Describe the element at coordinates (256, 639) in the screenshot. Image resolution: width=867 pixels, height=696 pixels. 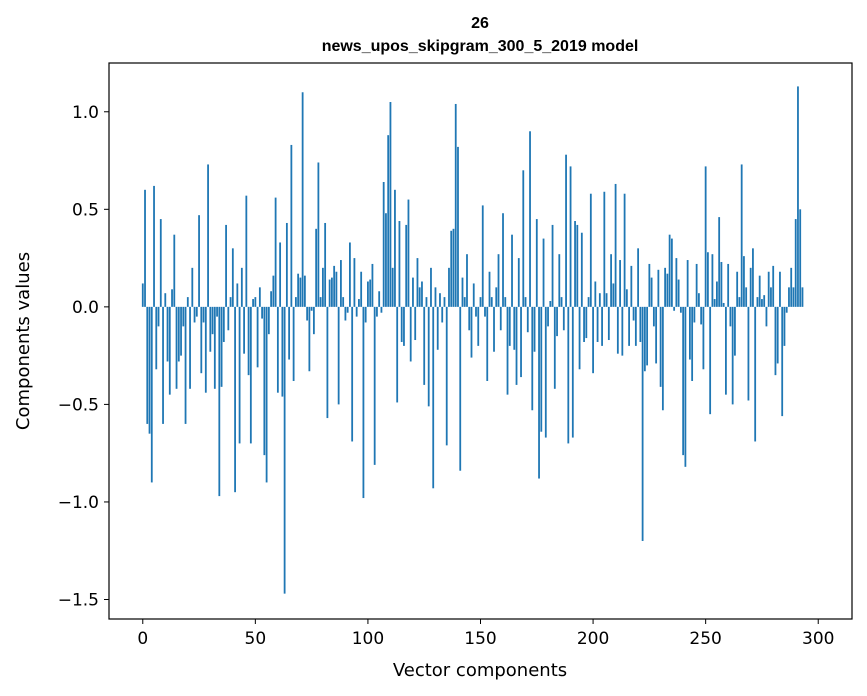
I see `x-tick-label: 50` at that location.